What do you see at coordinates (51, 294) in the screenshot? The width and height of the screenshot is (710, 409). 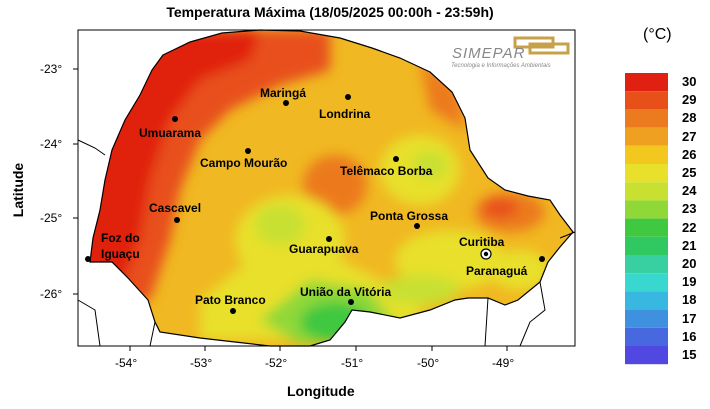 I see `ytick-26: -26°` at bounding box center [51, 294].